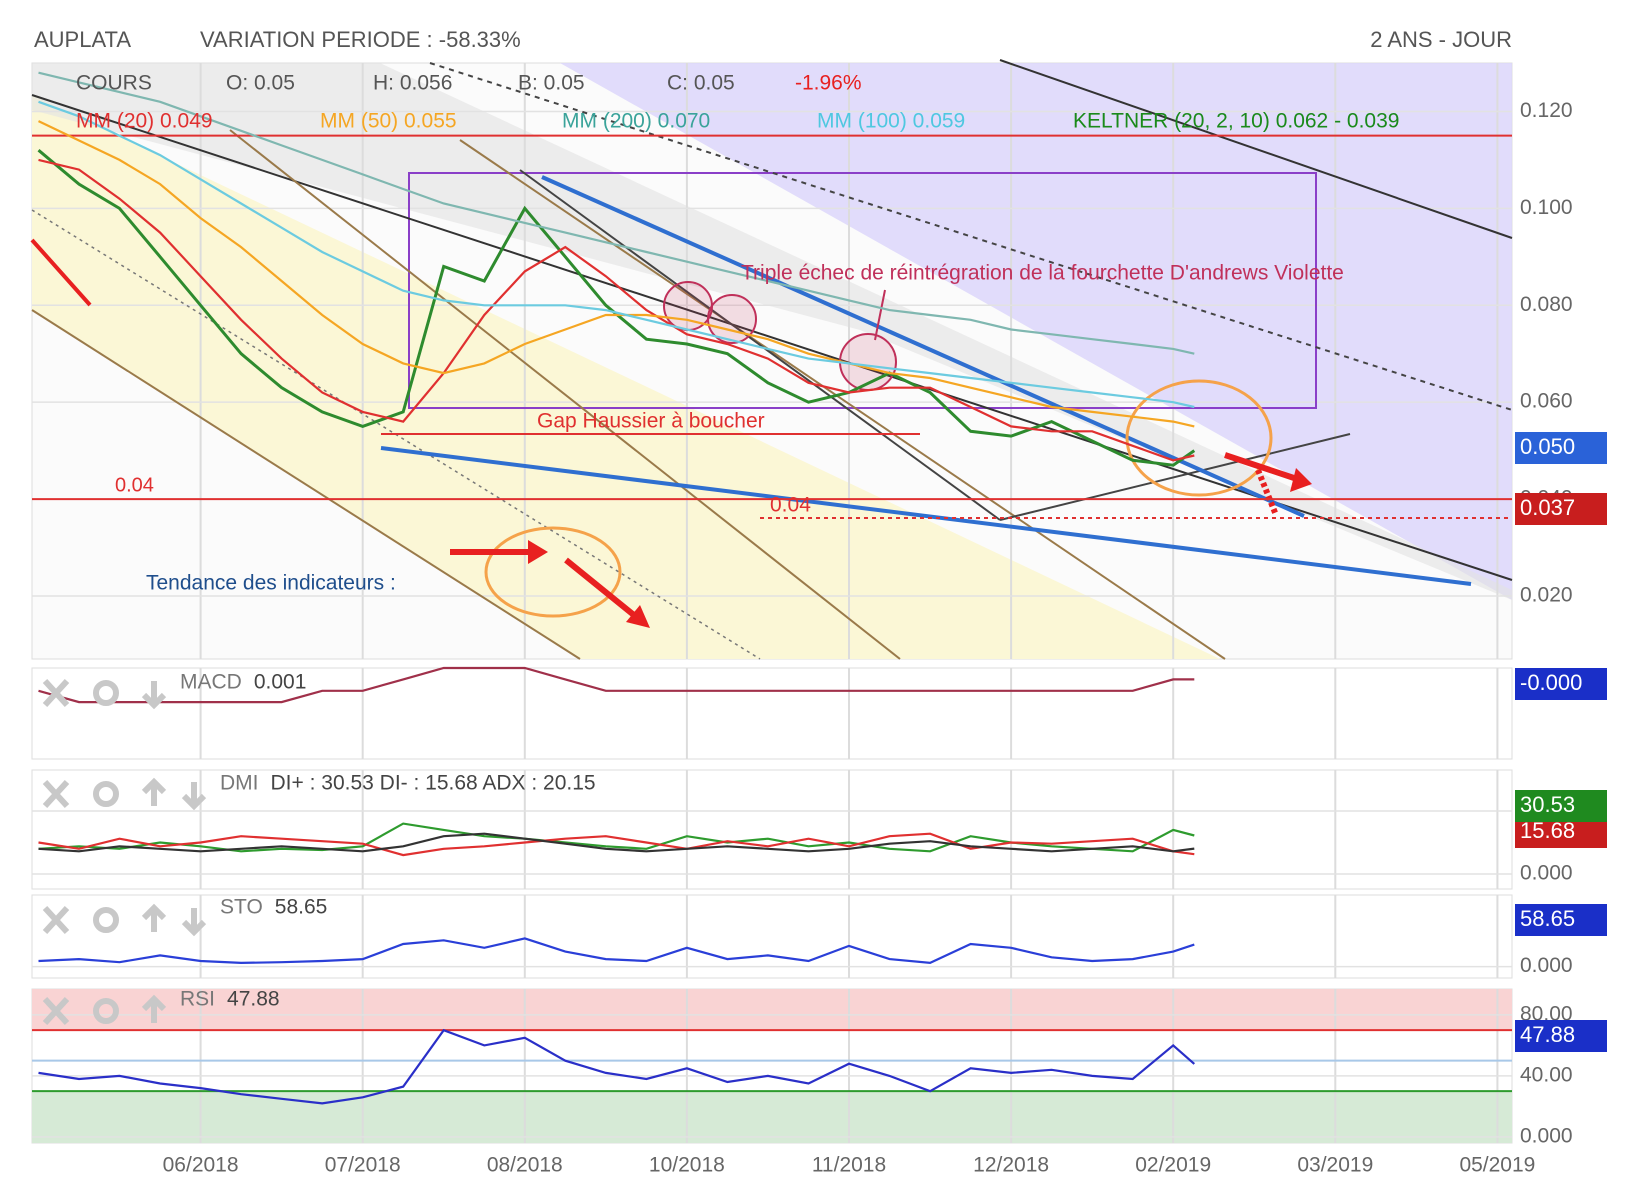 This screenshot has width=1628, height=1198. Describe the element at coordinates (880, 315) in the screenshot. I see `pointer` at that location.